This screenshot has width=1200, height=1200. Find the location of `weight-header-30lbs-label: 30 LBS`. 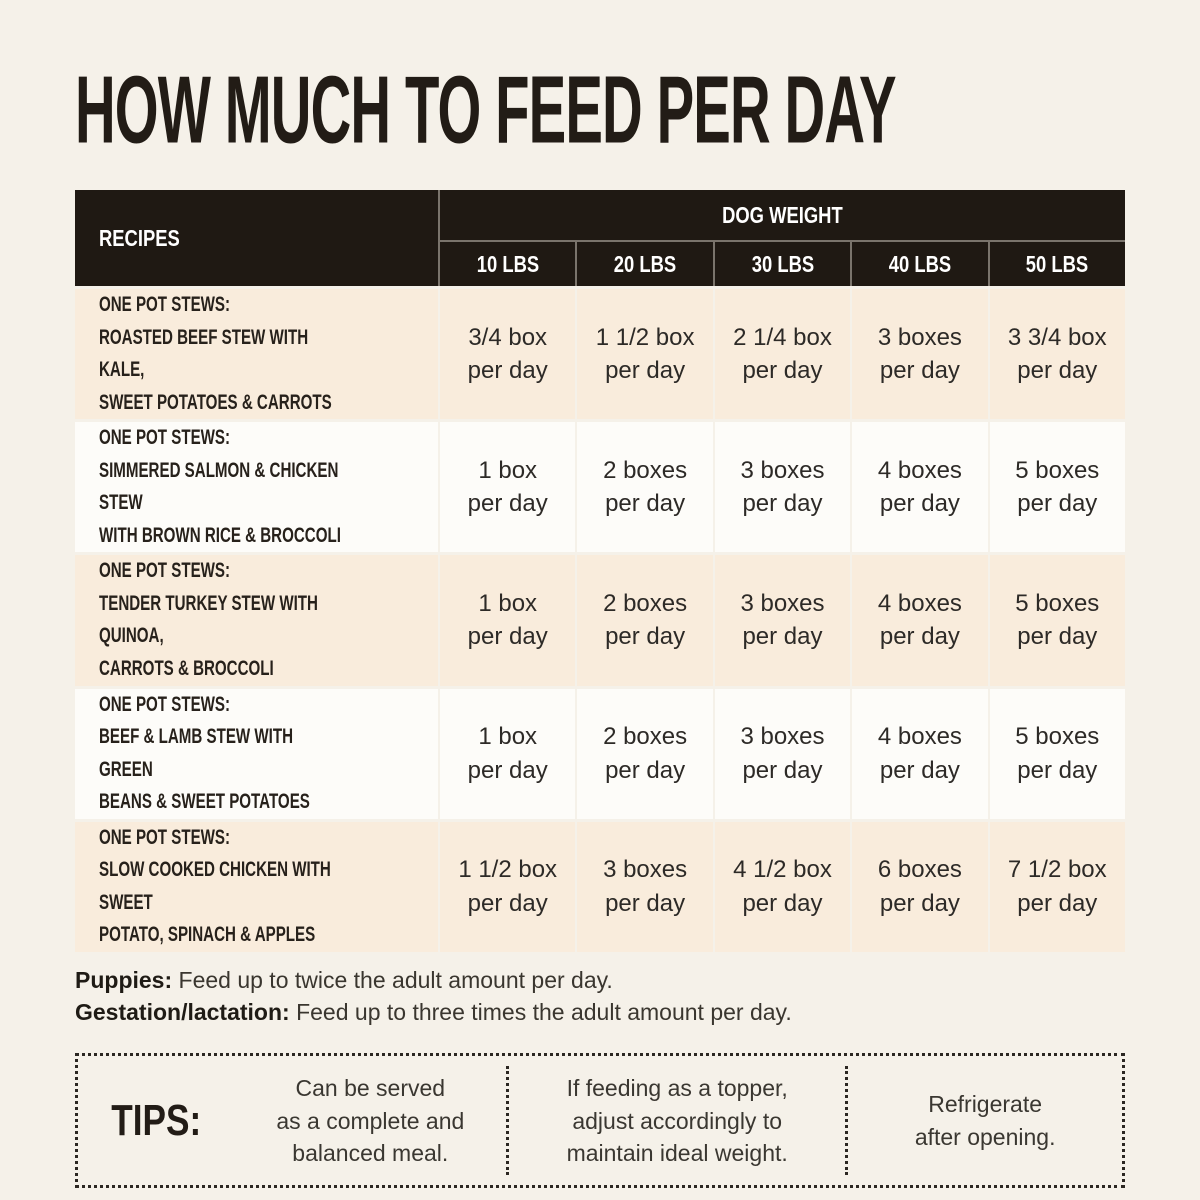

weight-header-30lbs-label: 30 LBS is located at coordinates (782, 263).